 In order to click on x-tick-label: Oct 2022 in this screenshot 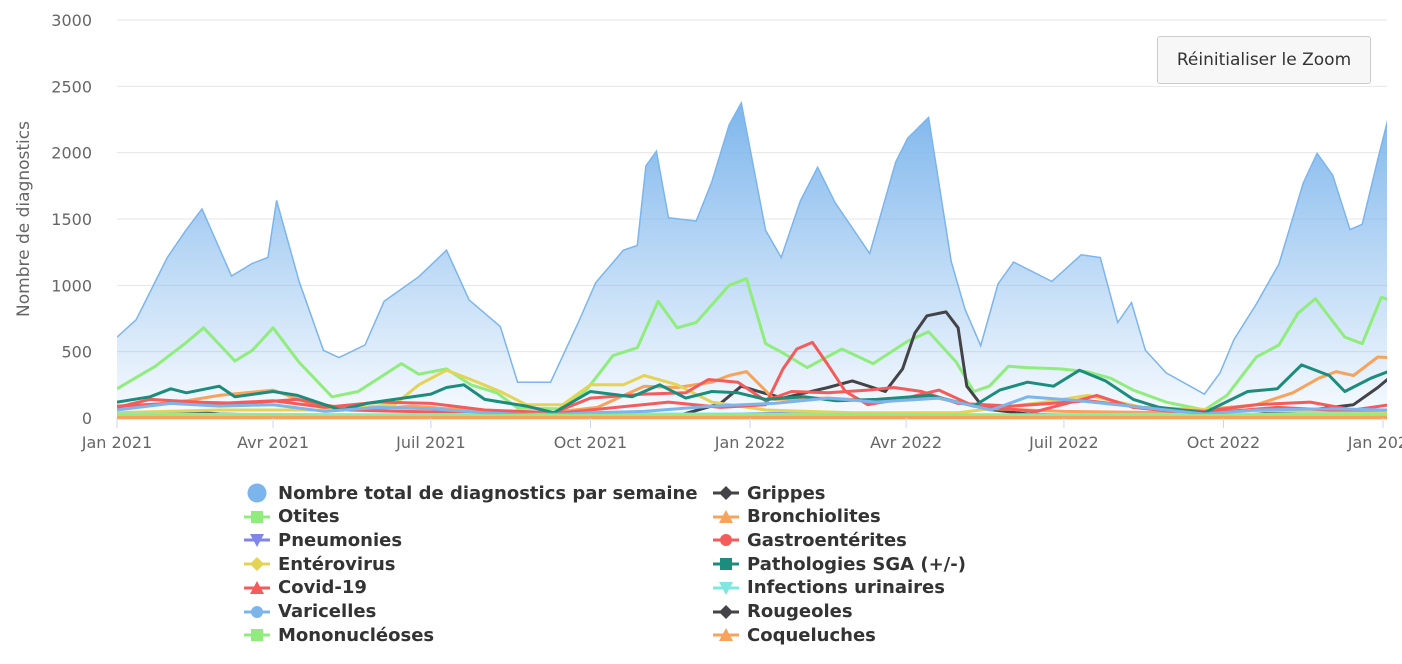, I will do `click(1223, 442)`.